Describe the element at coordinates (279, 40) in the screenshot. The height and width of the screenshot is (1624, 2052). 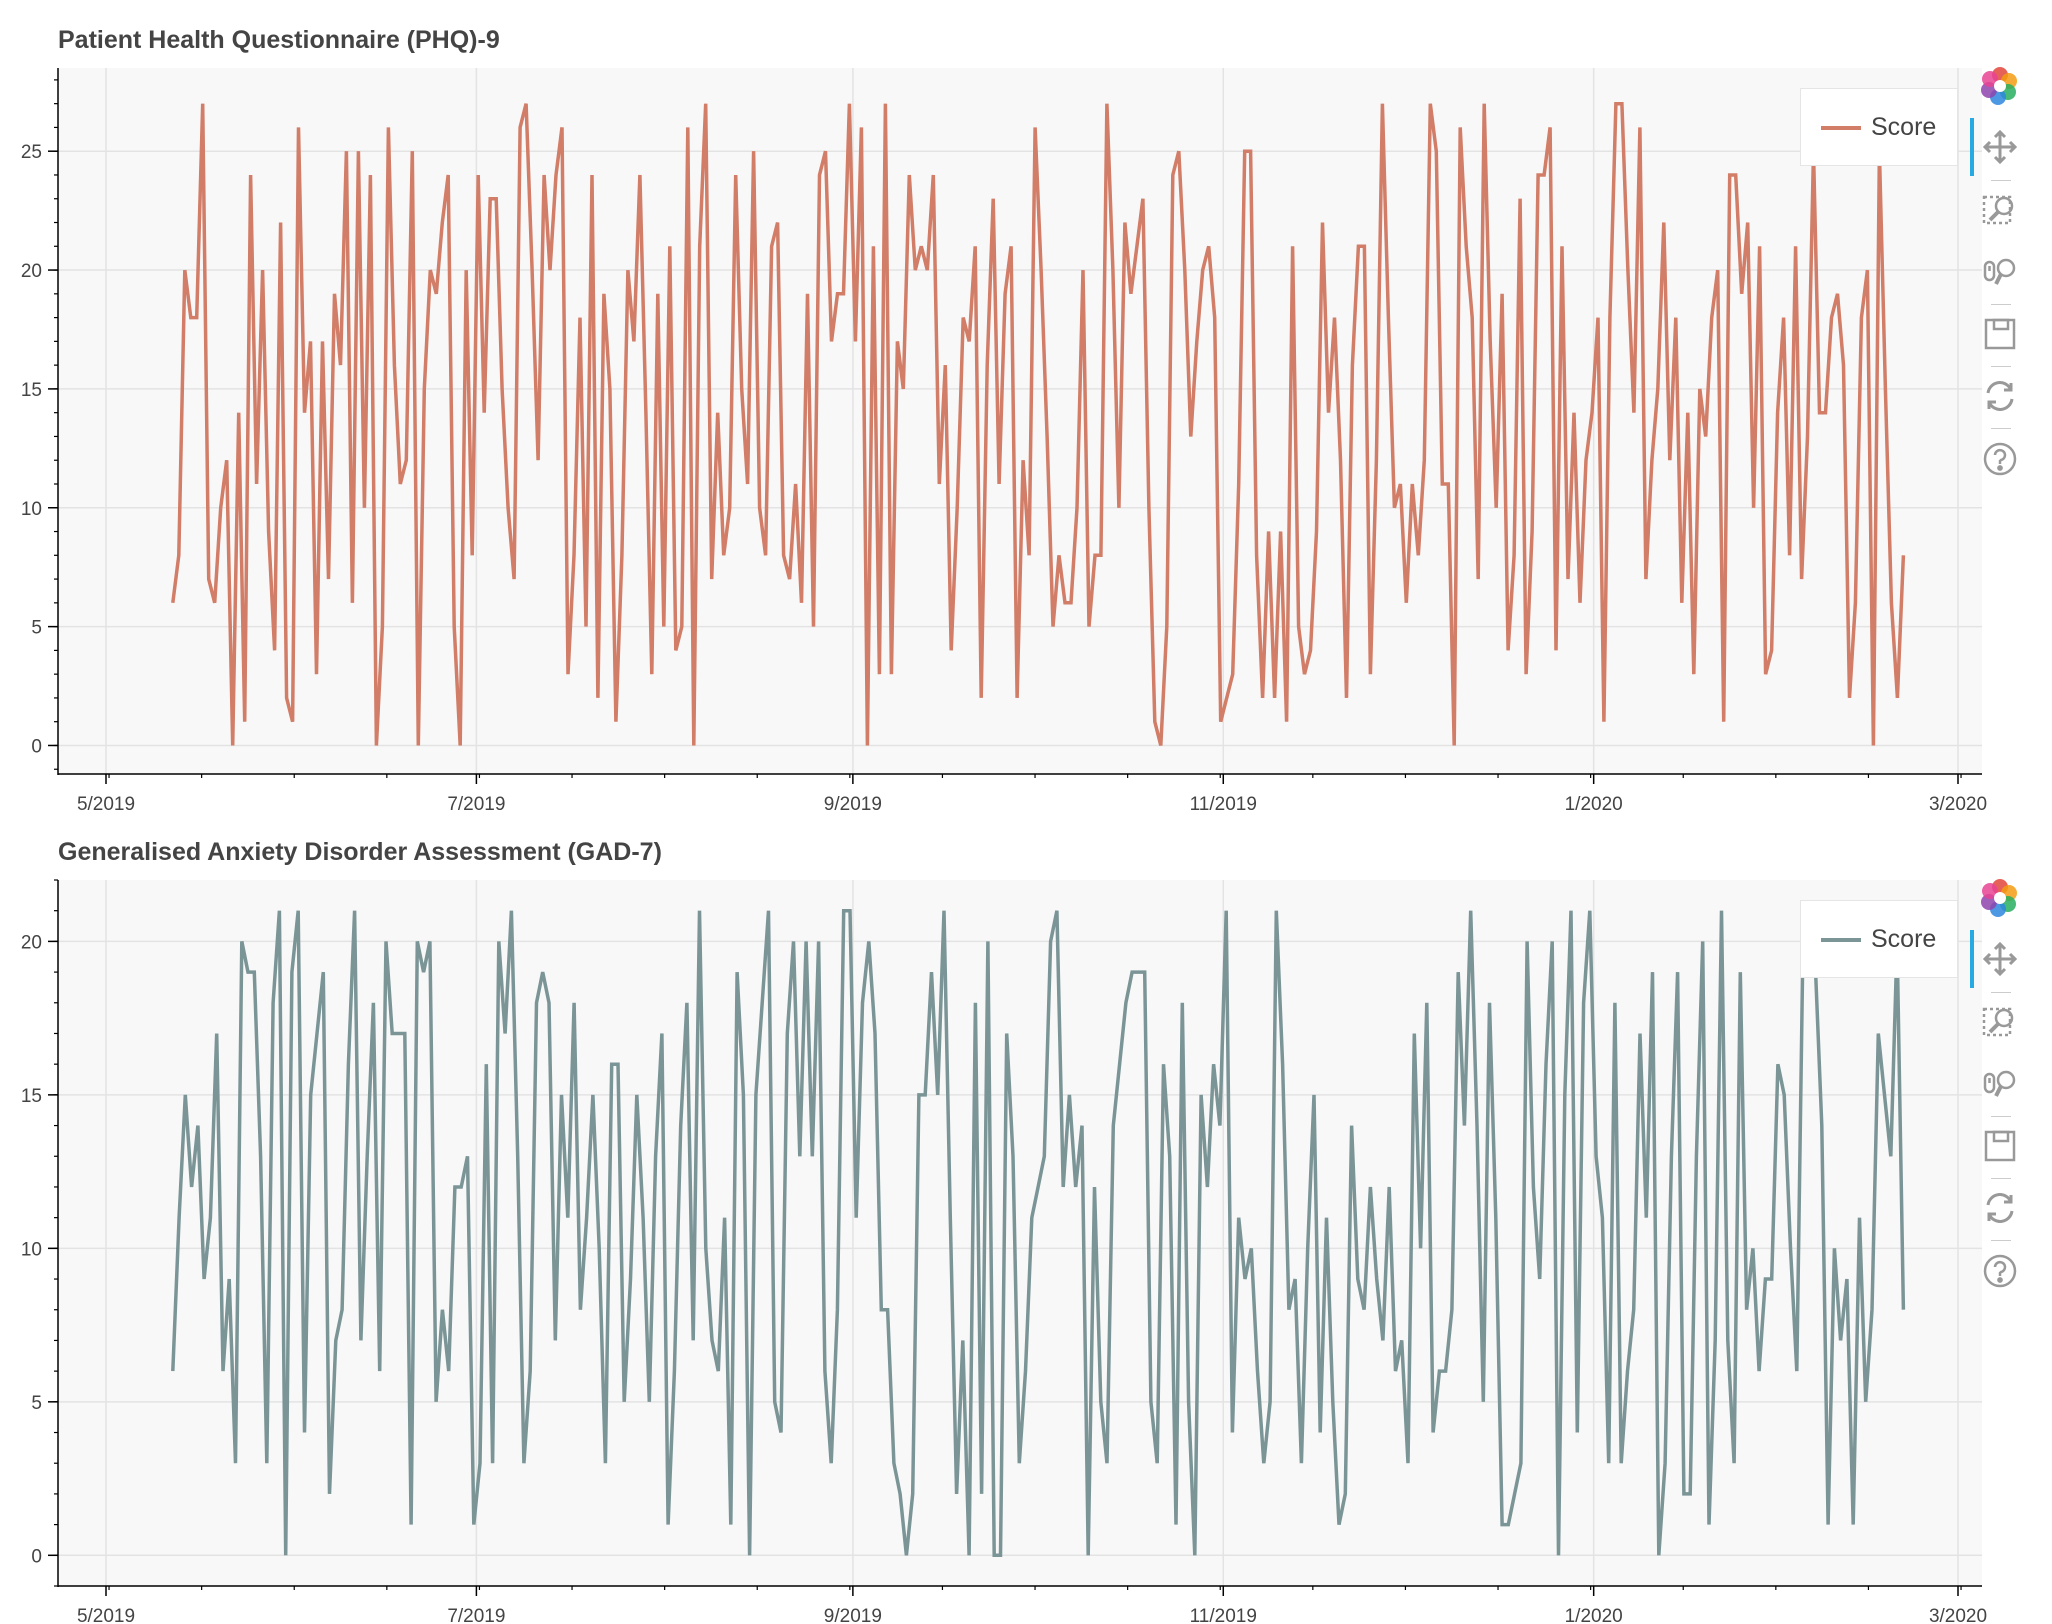
I see `phq9-chart-title: Patient Health Questionnaire (PHQ)-9` at that location.